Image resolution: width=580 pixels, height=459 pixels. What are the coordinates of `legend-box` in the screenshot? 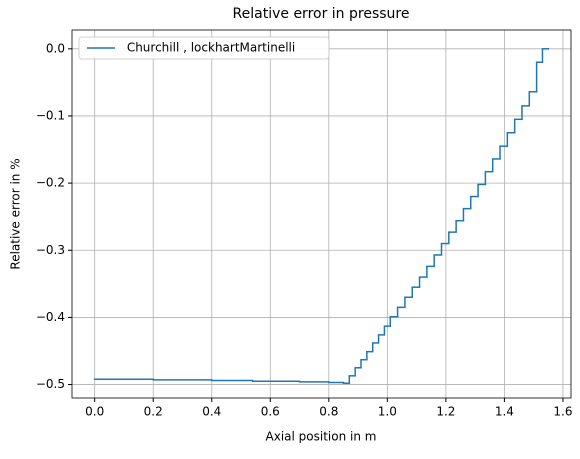 It's located at (204, 48).